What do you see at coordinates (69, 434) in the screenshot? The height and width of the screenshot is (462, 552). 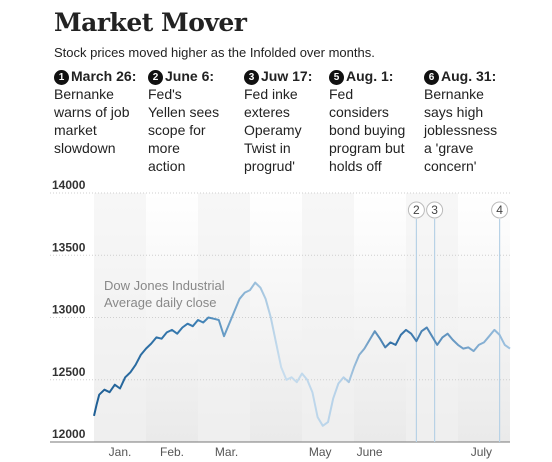 I see `y-tick-label: 12000` at bounding box center [69, 434].